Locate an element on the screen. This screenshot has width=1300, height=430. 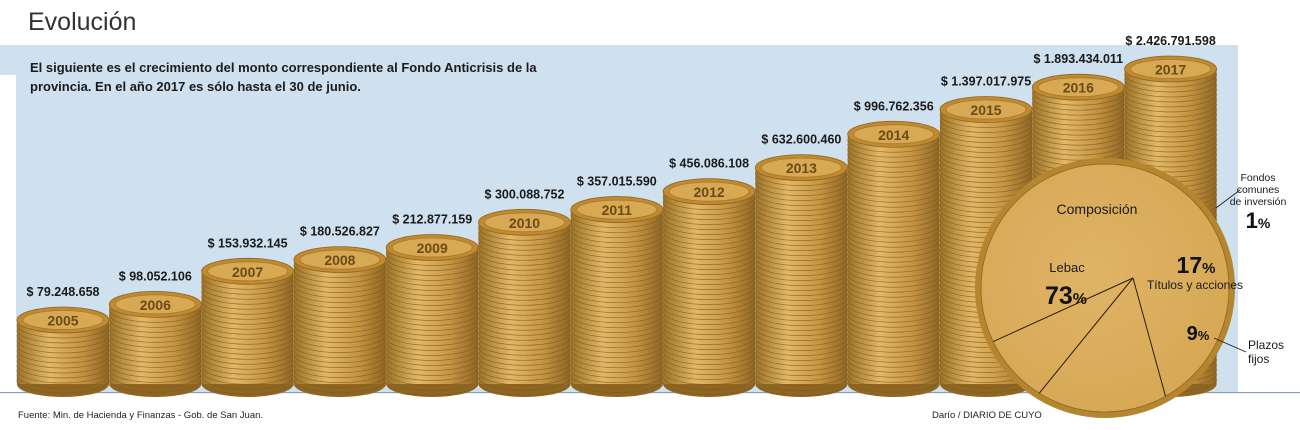
slice-label-titulos: Títulos y acciones is located at coordinates (1195, 285).